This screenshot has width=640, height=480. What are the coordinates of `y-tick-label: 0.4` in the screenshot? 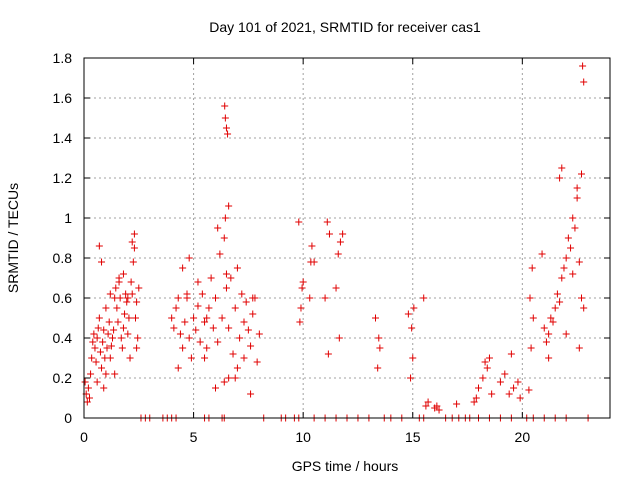 It's located at (63, 338).